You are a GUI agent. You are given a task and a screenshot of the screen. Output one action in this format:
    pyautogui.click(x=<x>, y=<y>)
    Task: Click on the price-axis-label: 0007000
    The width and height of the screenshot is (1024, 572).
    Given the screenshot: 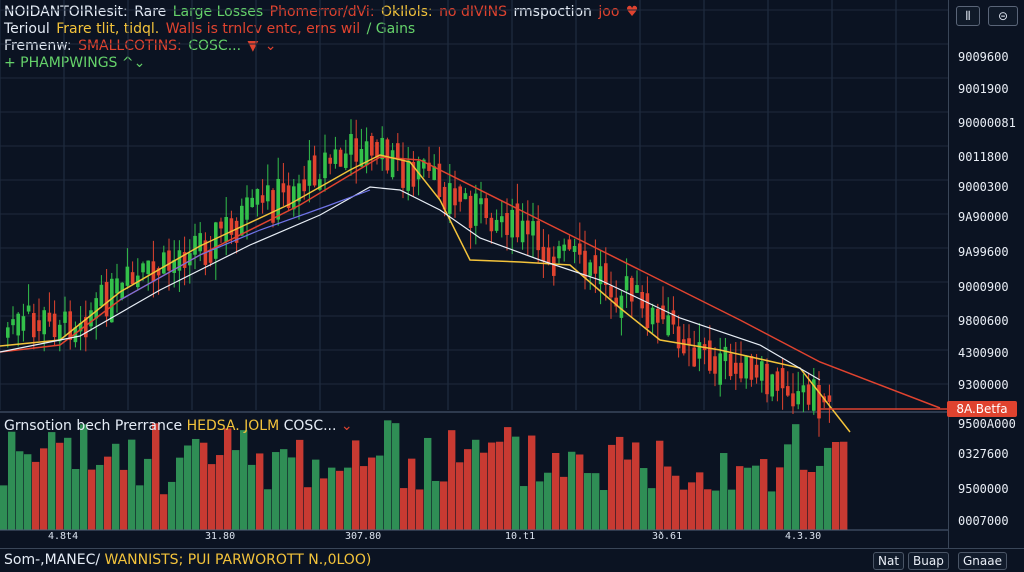 What is the action you would take?
    pyautogui.click(x=983, y=521)
    